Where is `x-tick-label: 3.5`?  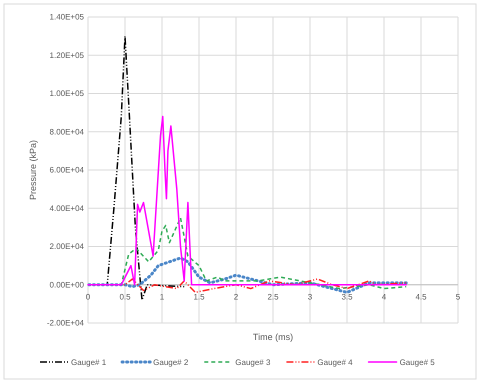
x-tick-label: 3.5 is located at coordinates (347, 297).